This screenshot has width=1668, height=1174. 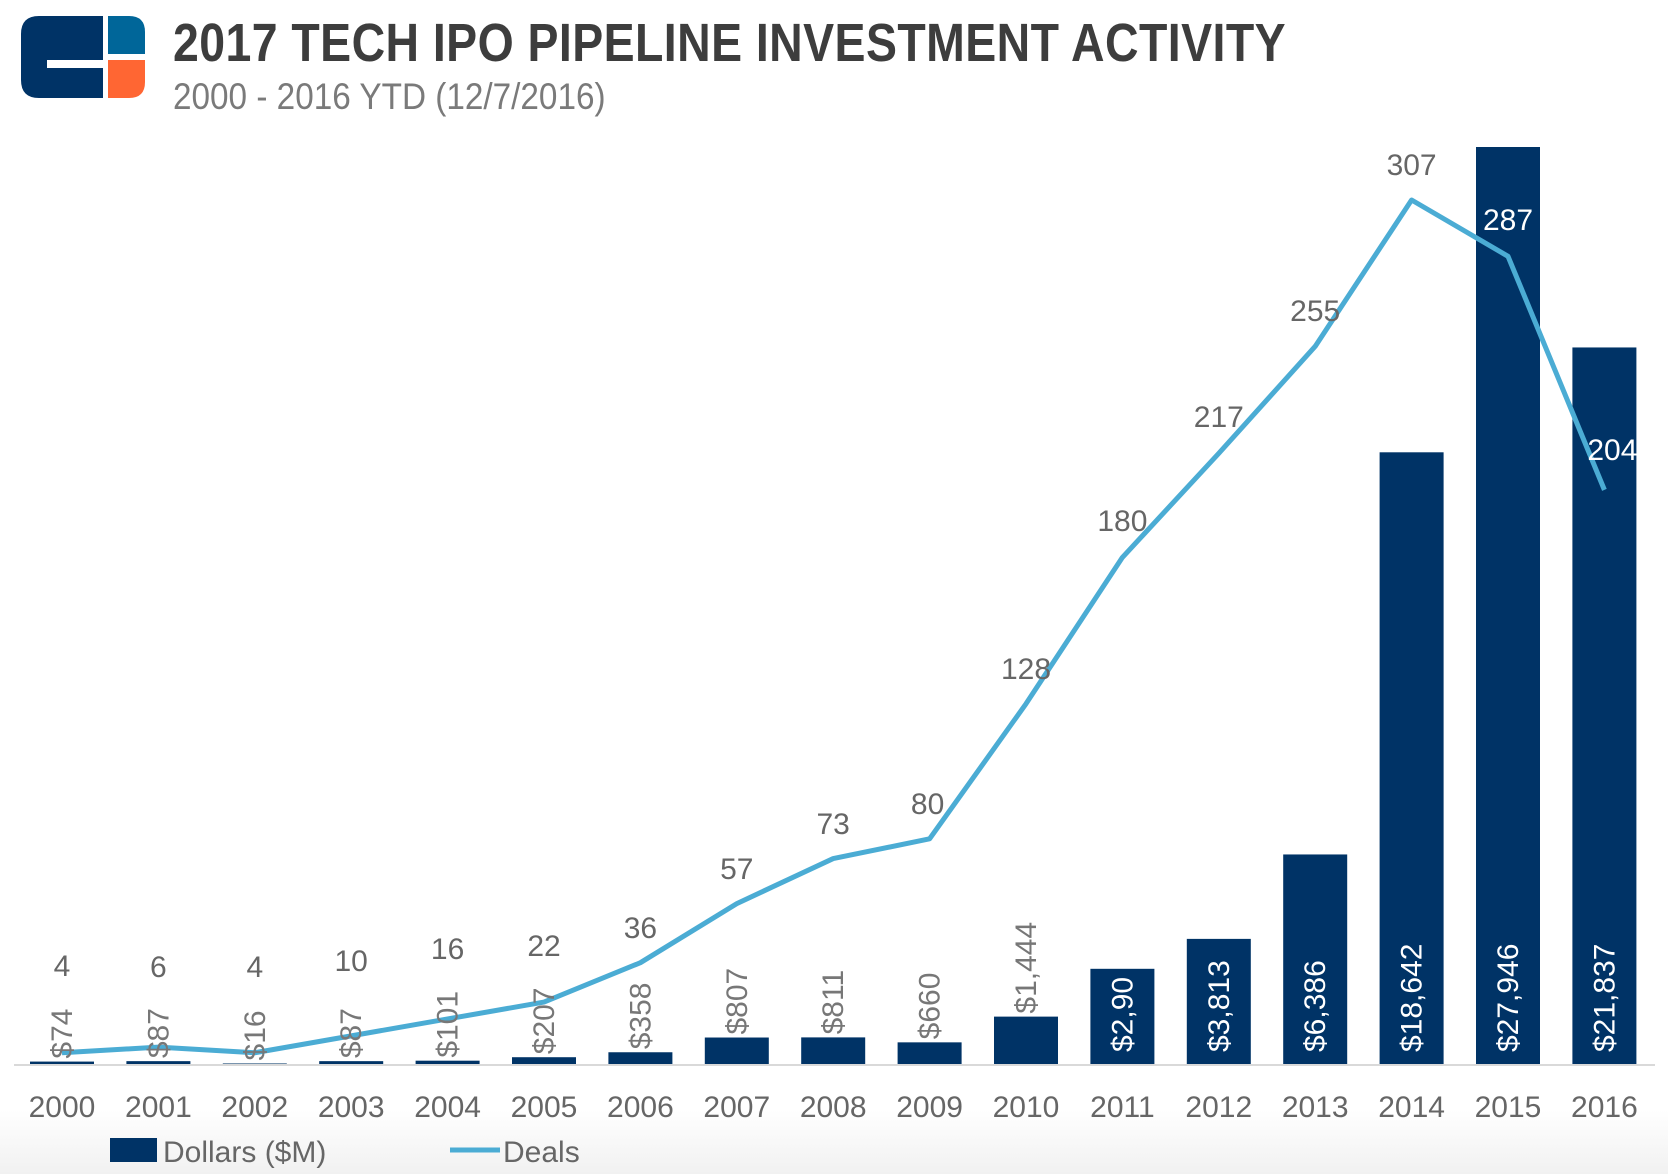 What do you see at coordinates (244, 1152) in the screenshot?
I see `legend-label-dollars: Dollars ($M)` at bounding box center [244, 1152].